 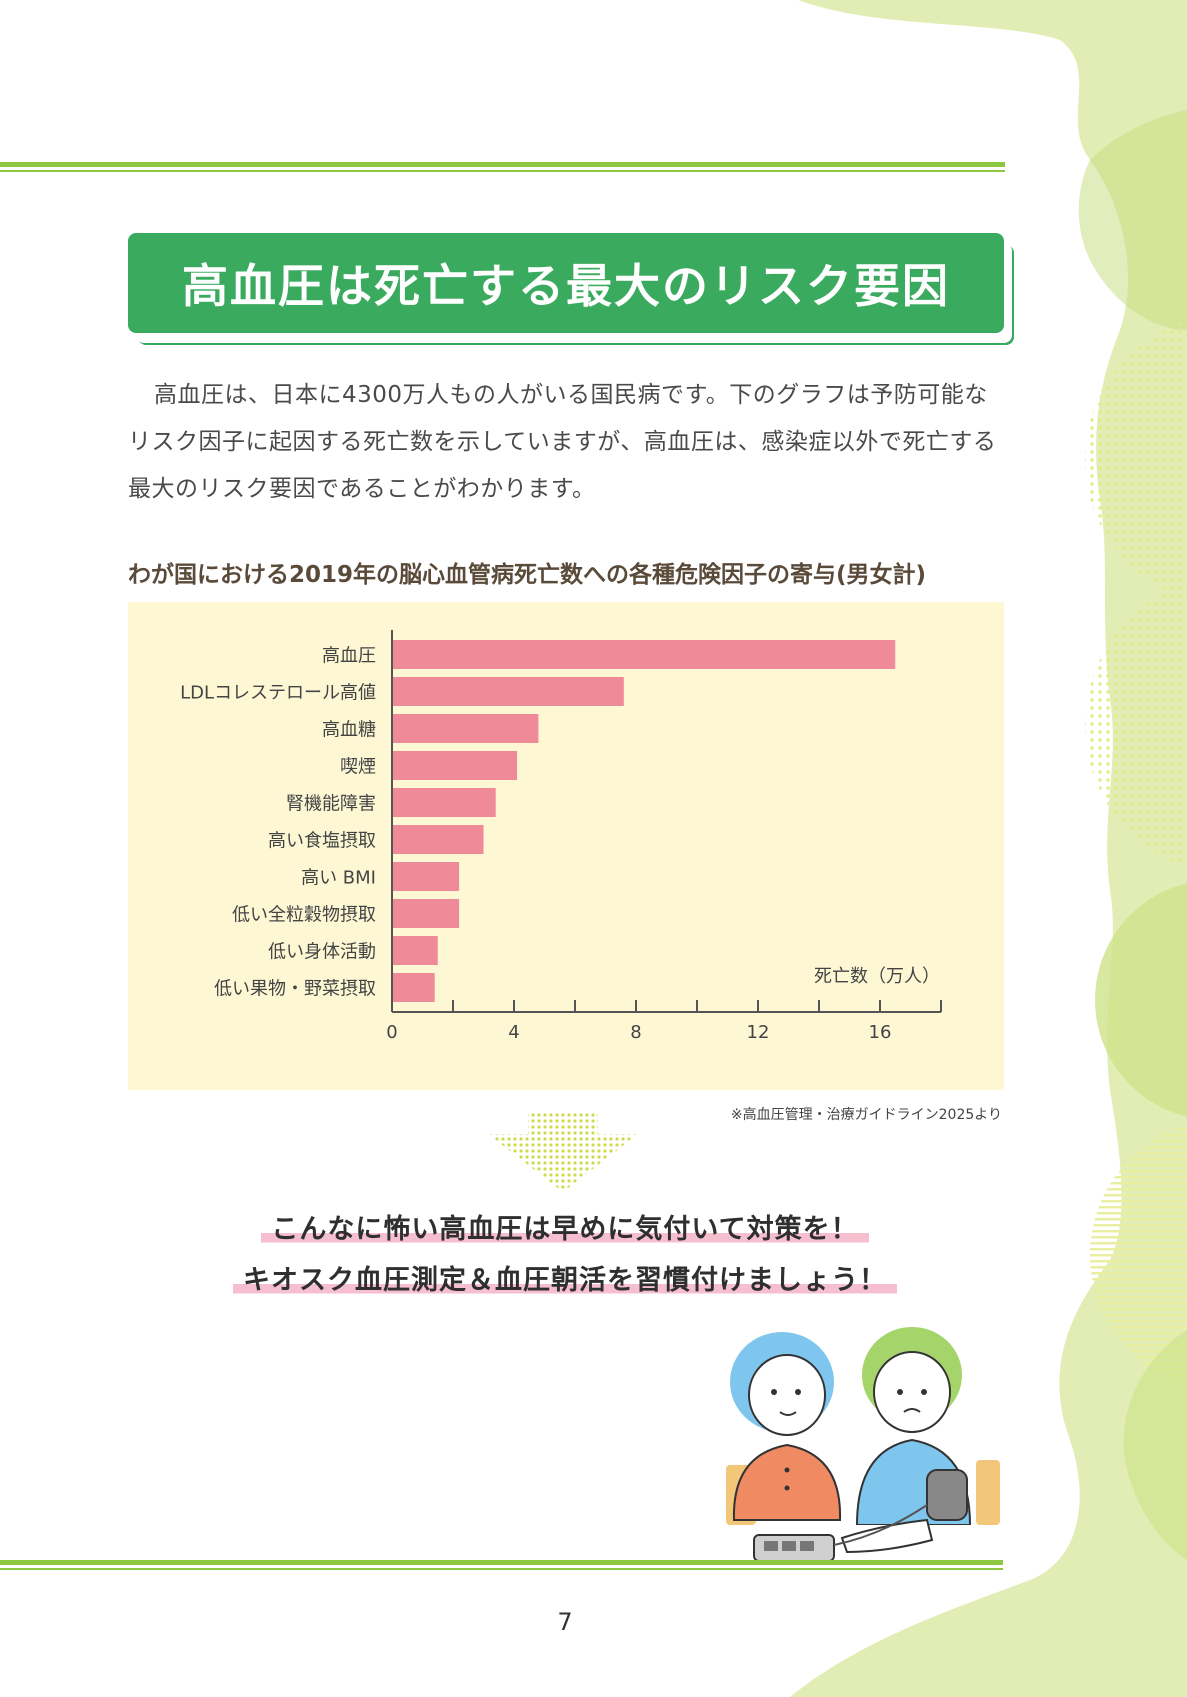 What do you see at coordinates (862, 1443) in the screenshot?
I see `people-illustration` at bounding box center [862, 1443].